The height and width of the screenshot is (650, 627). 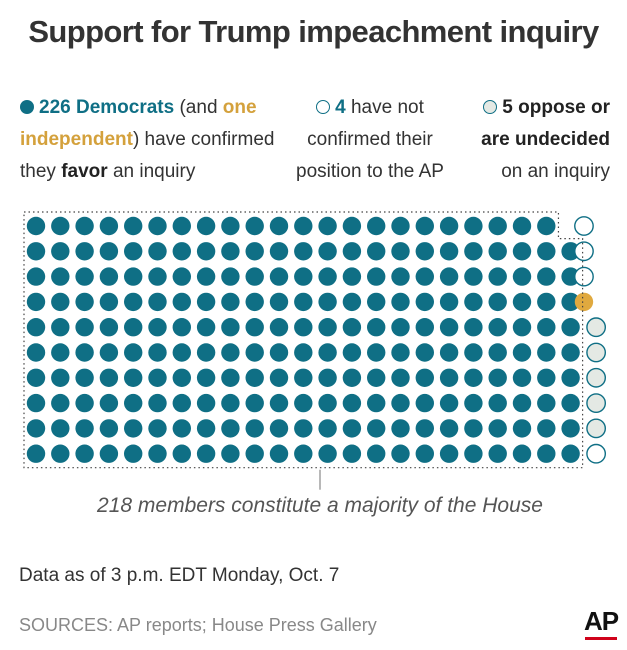 What do you see at coordinates (203, 139) in the screenshot?
I see `legend-favor-close: ) have confirmed` at bounding box center [203, 139].